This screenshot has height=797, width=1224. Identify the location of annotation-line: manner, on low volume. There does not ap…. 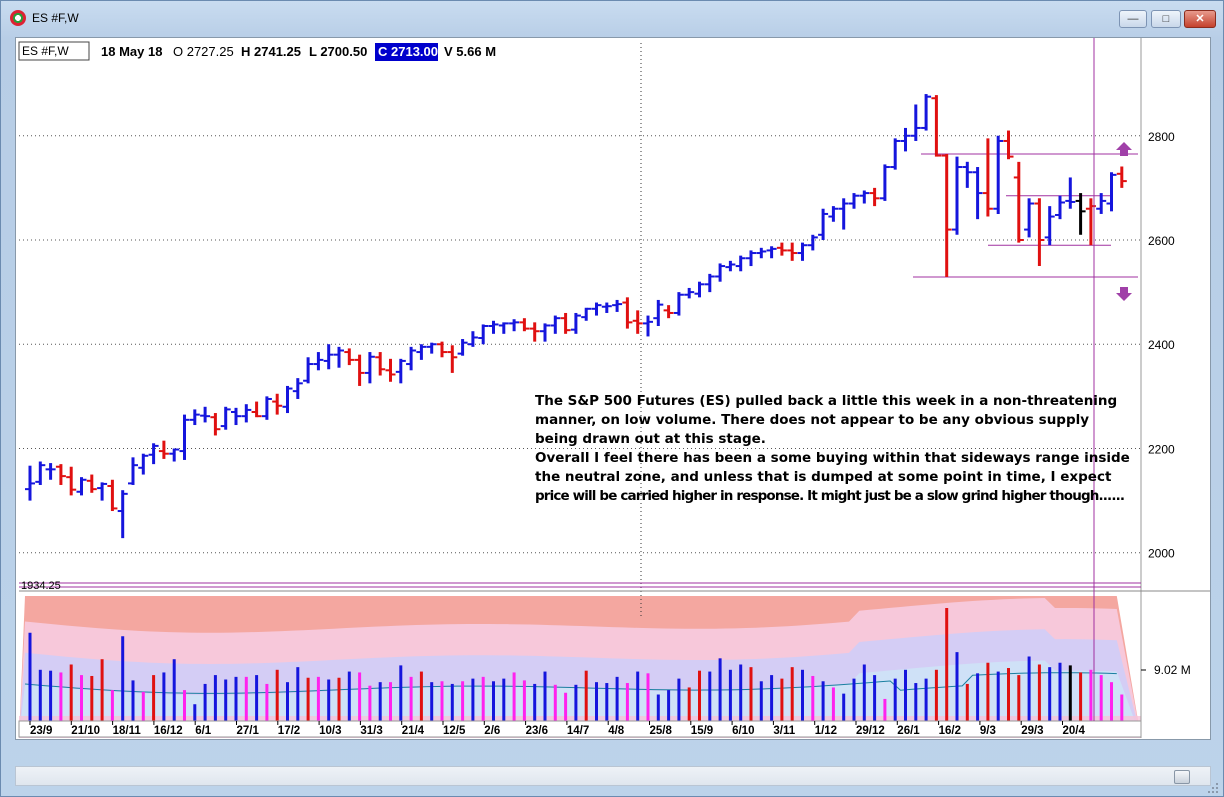
(812, 420).